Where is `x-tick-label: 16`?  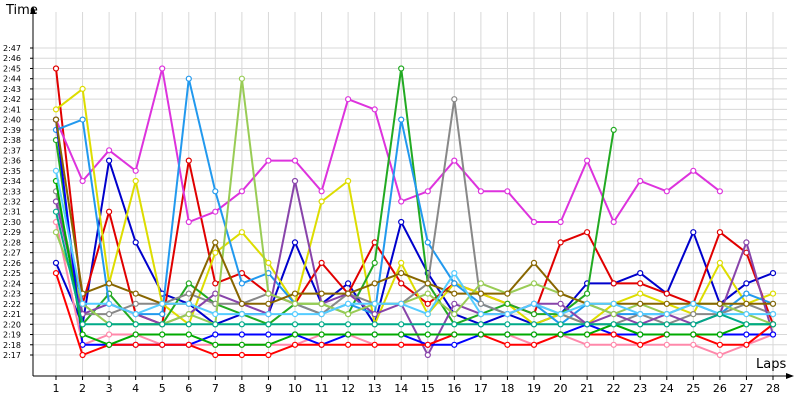
x-tick-label: 16 is located at coordinates (454, 388).